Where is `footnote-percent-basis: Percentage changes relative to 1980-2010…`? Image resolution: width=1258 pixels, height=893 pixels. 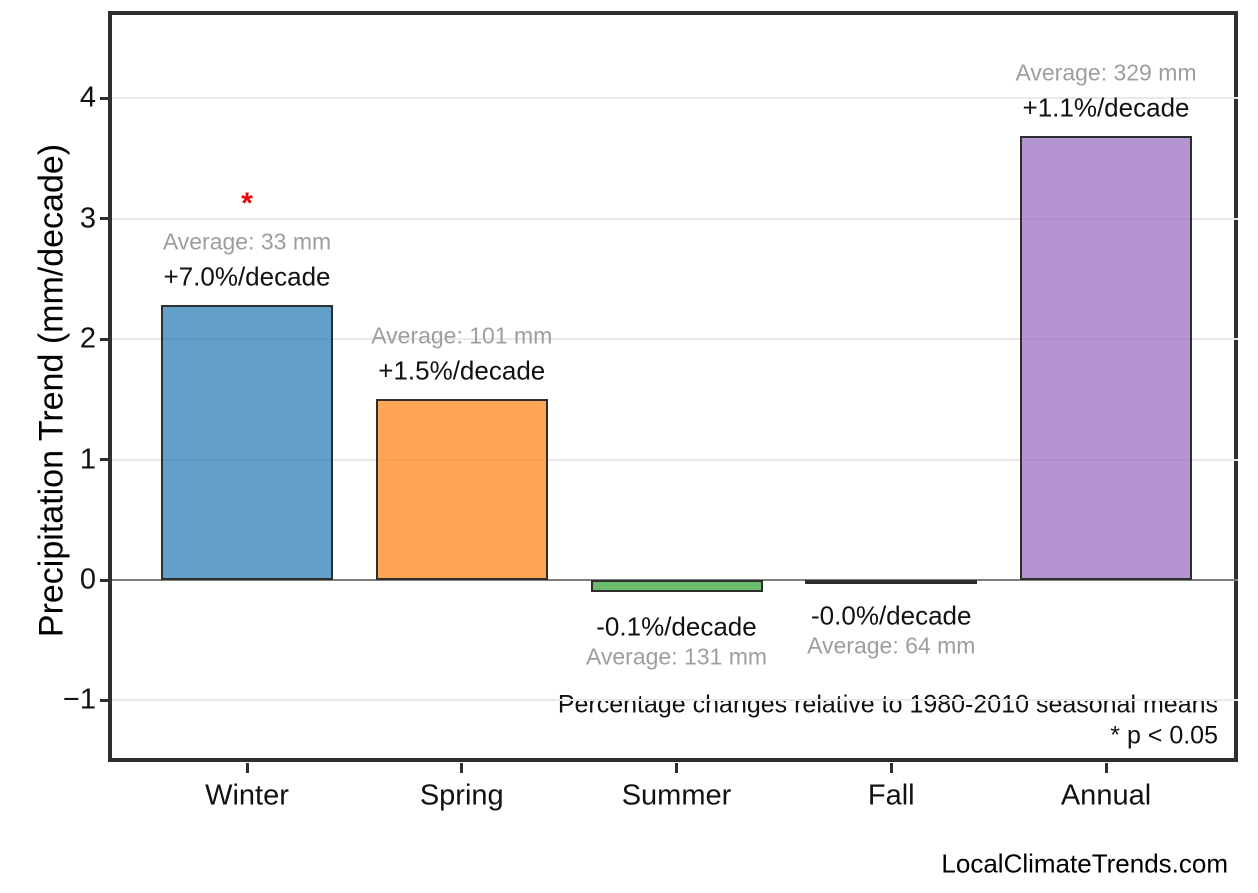 footnote-percent-basis: Percentage changes relative to 1980-2010… is located at coordinates (887, 704).